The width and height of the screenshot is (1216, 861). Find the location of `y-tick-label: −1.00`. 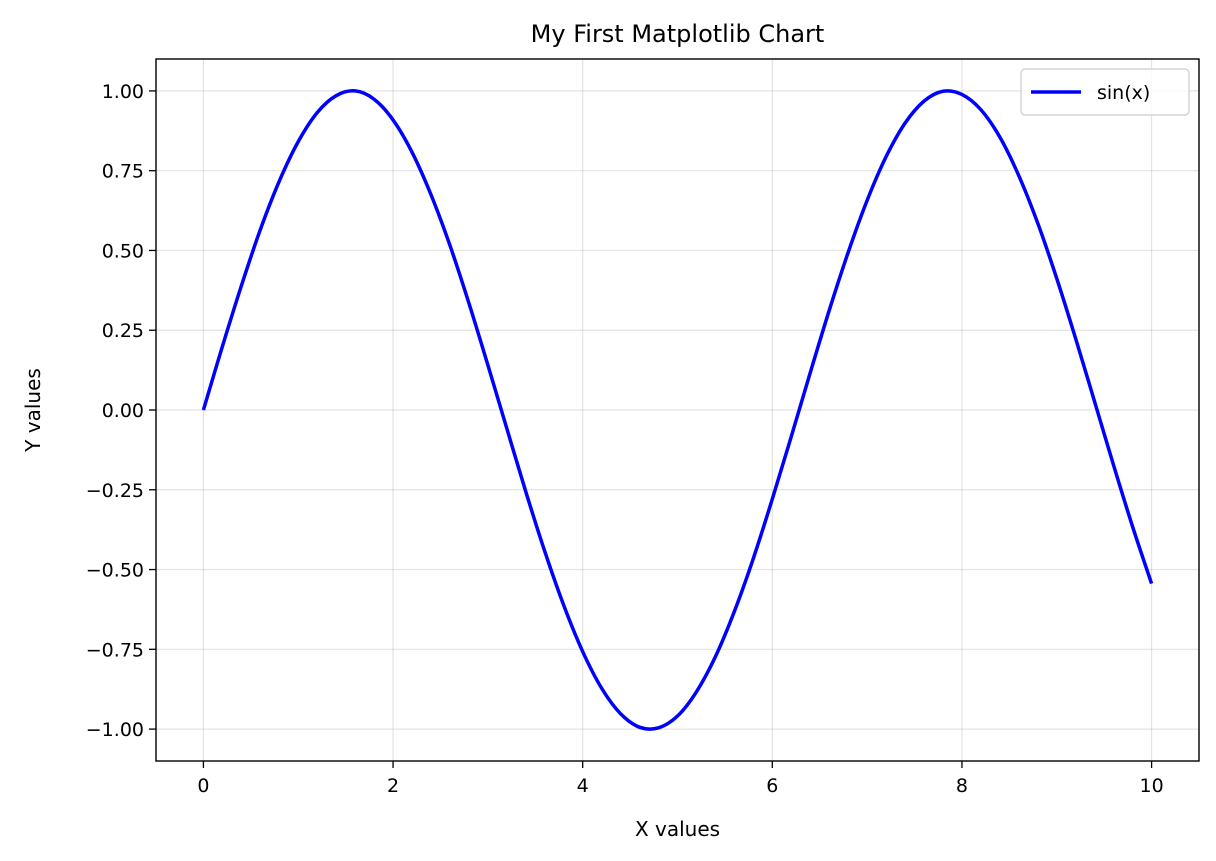

y-tick-label: −1.00 is located at coordinates (115, 730).